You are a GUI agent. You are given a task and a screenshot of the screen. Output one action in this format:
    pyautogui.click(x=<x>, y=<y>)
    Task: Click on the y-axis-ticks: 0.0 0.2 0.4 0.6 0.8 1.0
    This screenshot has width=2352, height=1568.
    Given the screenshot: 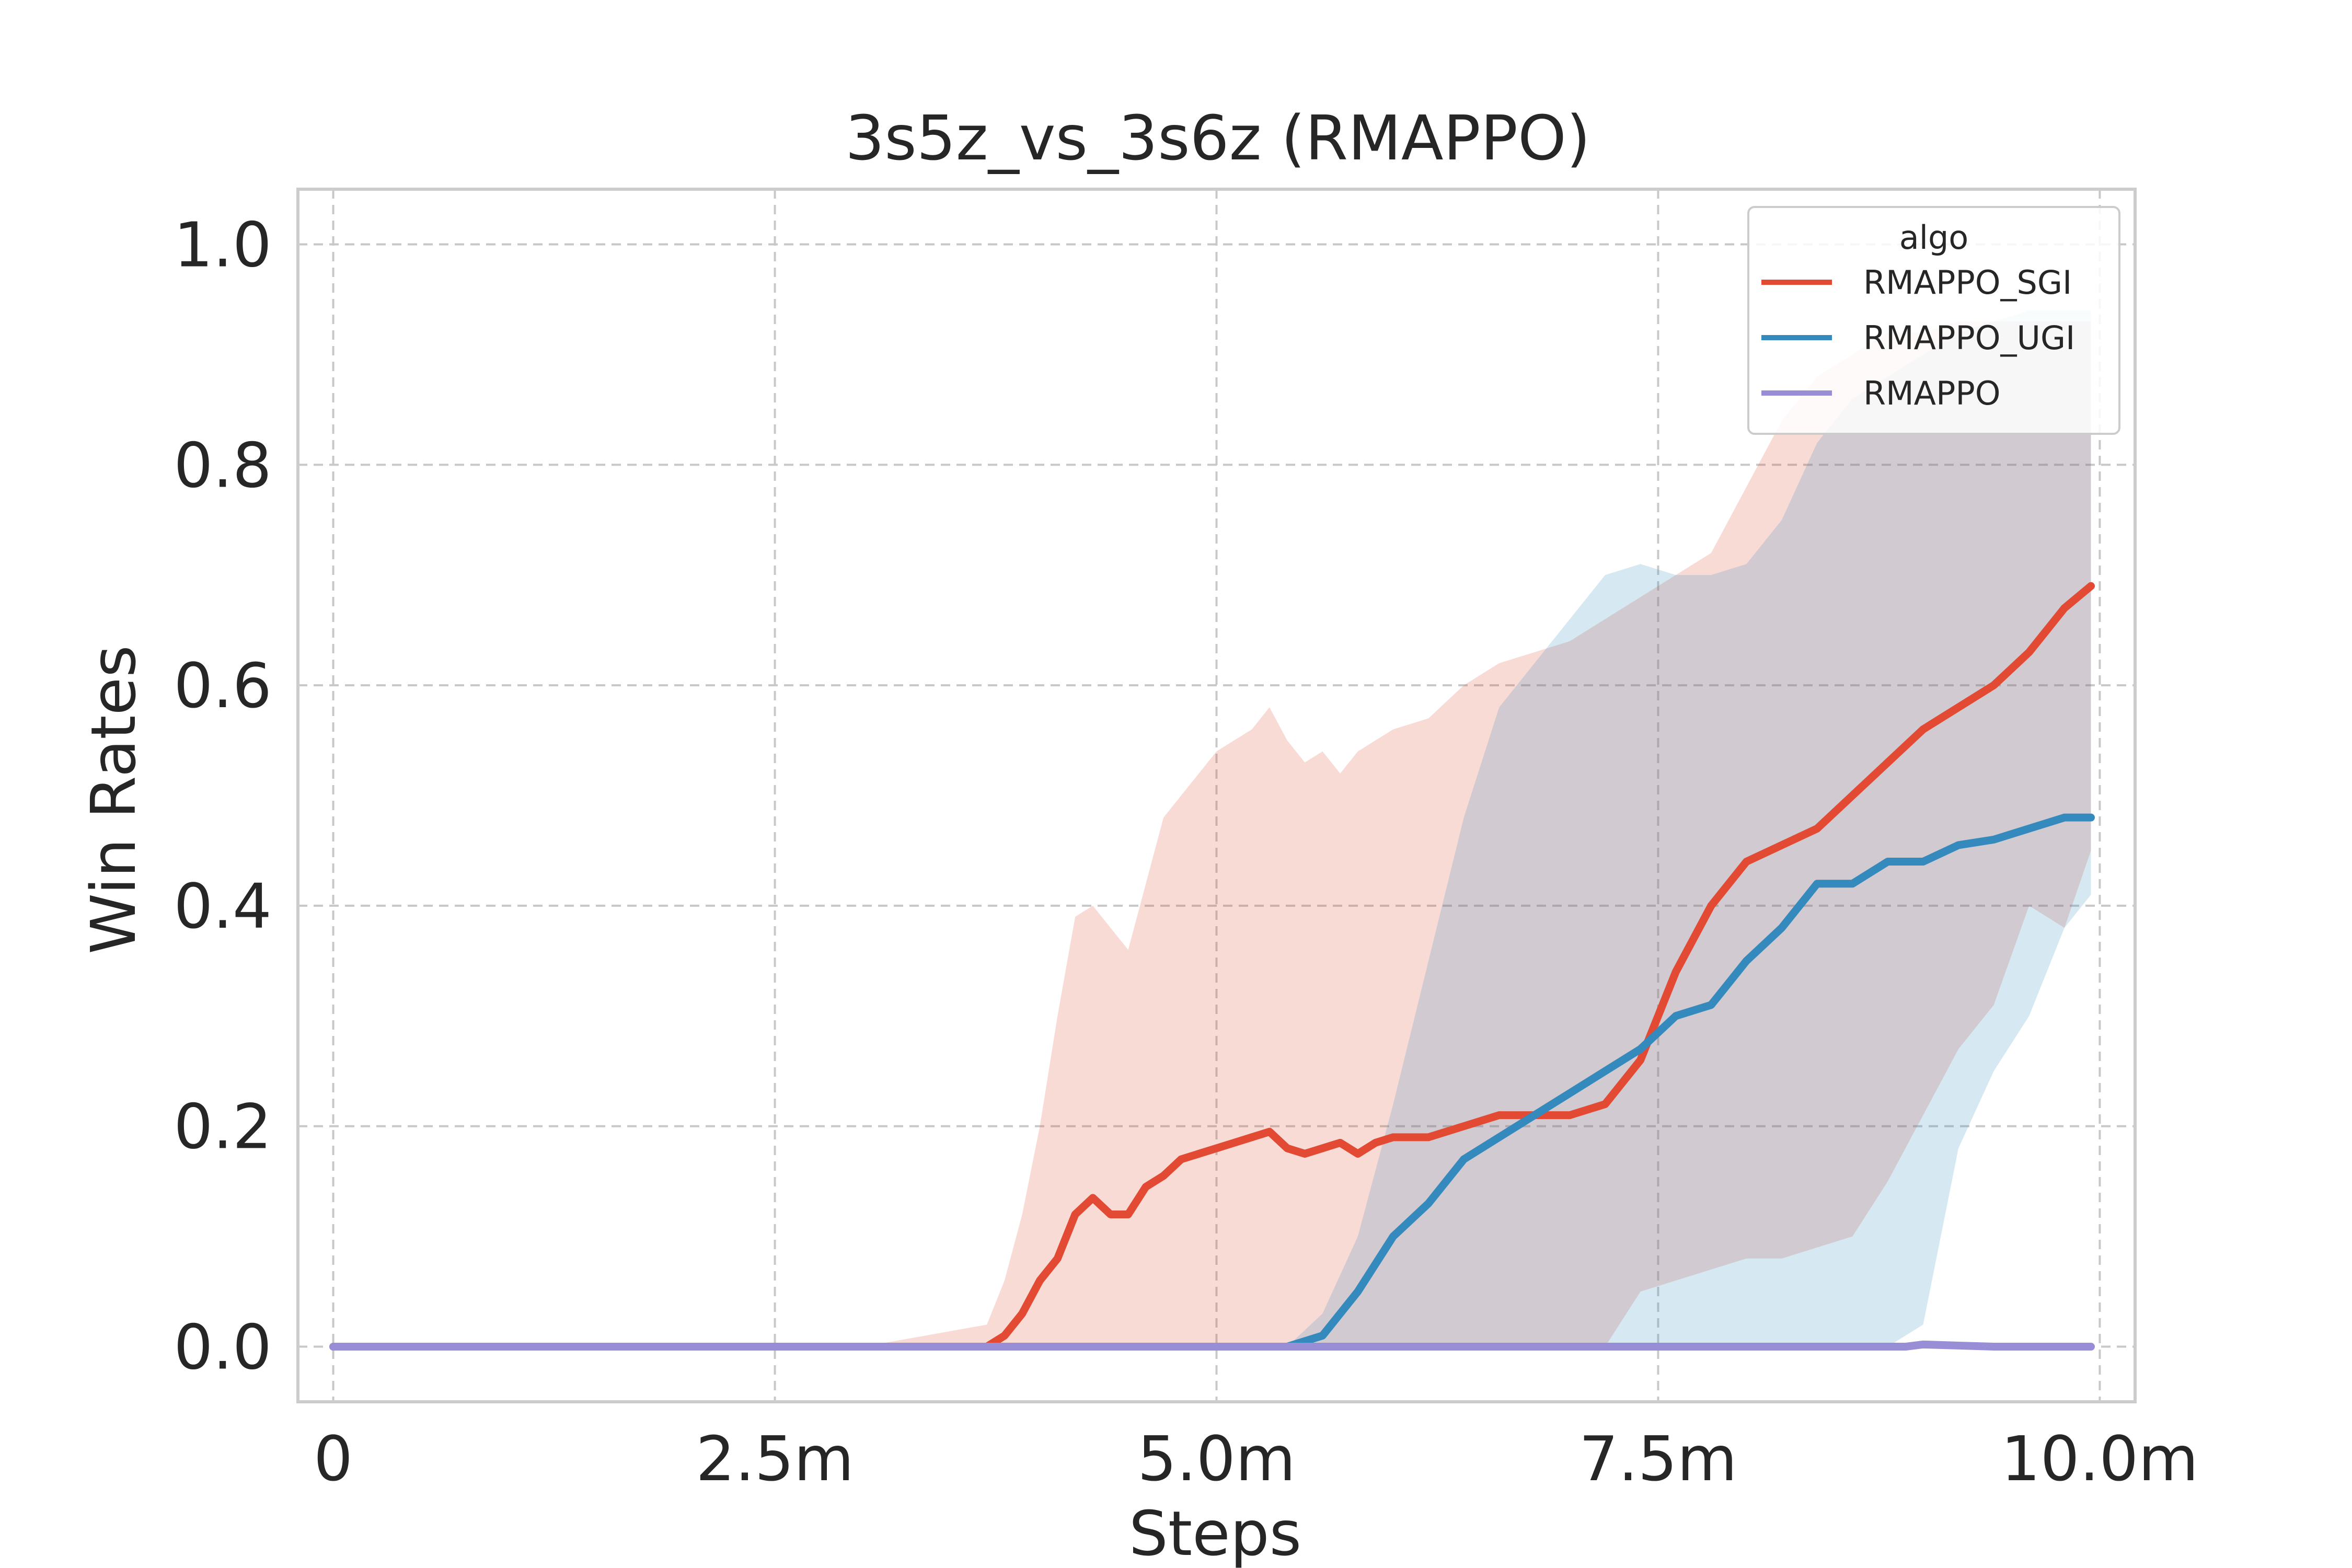 What is the action you would take?
    pyautogui.click(x=223, y=796)
    